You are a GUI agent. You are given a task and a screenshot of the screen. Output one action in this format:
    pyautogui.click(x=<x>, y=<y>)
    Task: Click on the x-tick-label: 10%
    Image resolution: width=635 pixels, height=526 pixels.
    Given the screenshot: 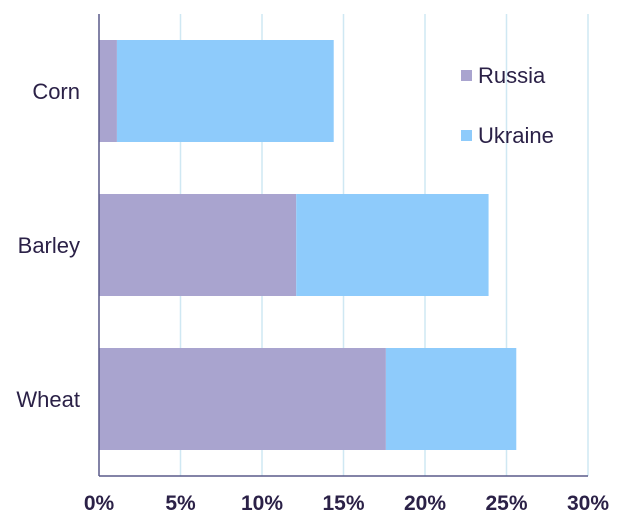 What is the action you would take?
    pyautogui.click(x=262, y=503)
    